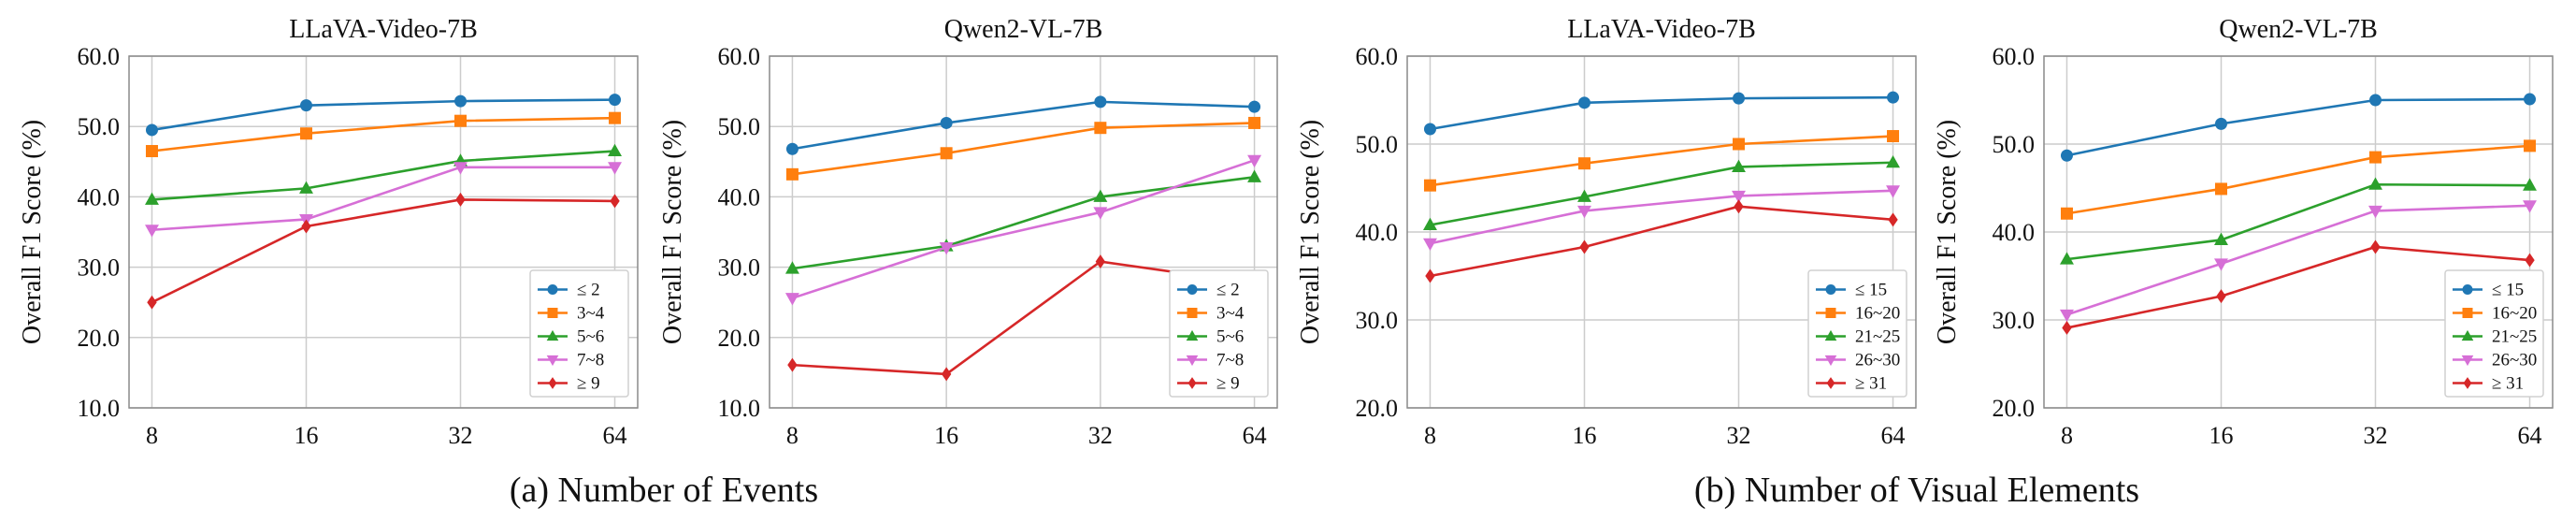 This screenshot has height=522, width=2576. I want to click on legend-label: 16~20, so click(2515, 314).